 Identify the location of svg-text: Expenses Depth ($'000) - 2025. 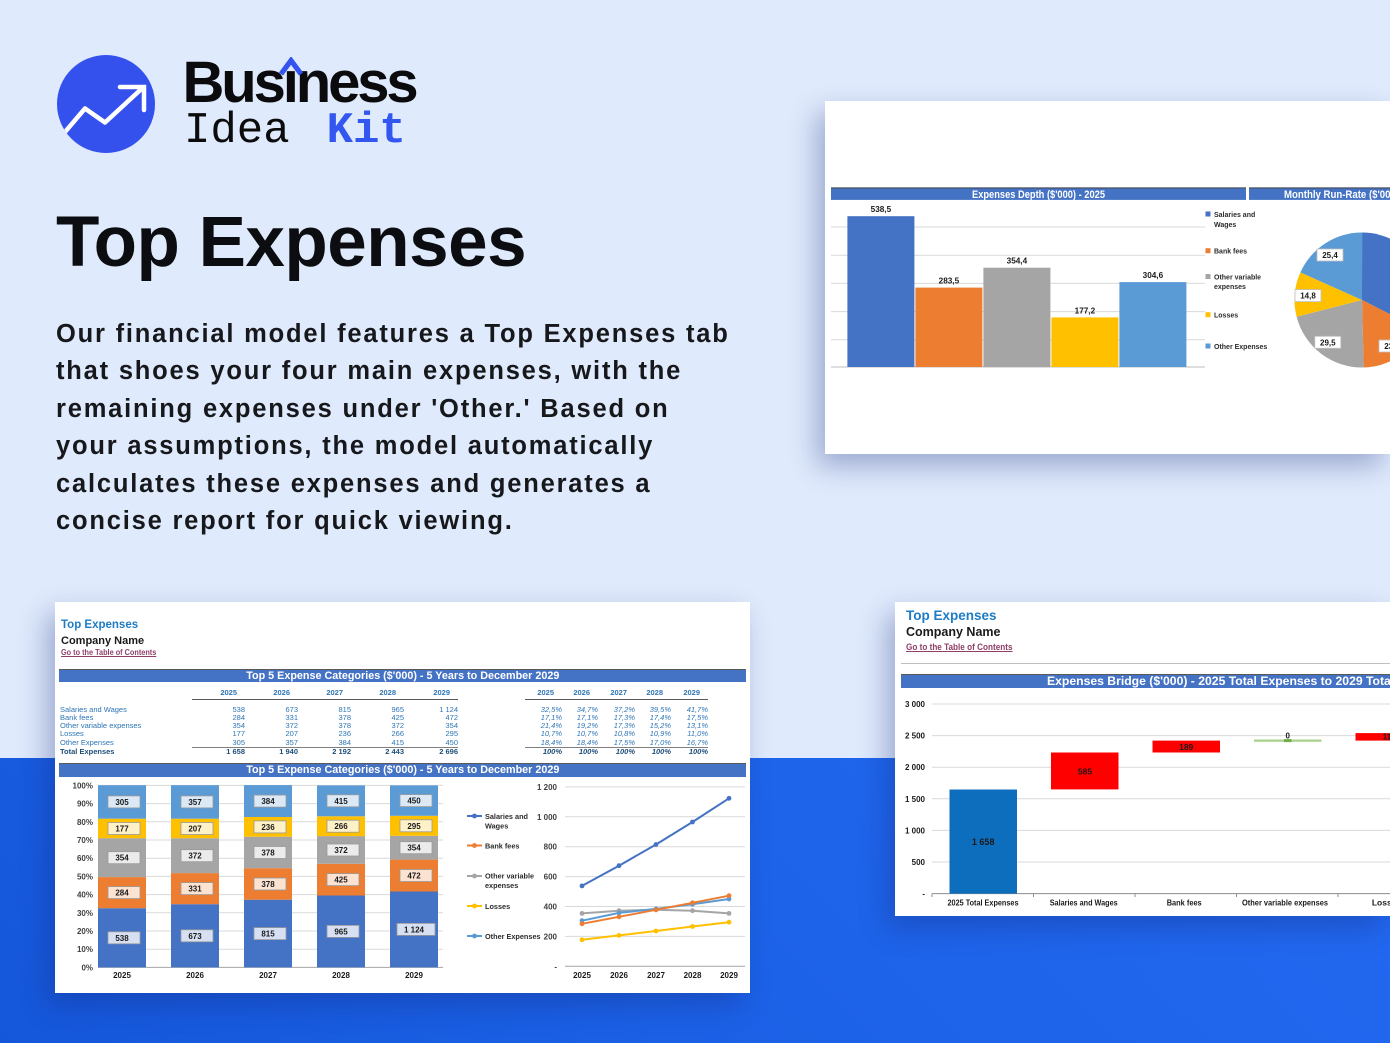
(1038, 195).